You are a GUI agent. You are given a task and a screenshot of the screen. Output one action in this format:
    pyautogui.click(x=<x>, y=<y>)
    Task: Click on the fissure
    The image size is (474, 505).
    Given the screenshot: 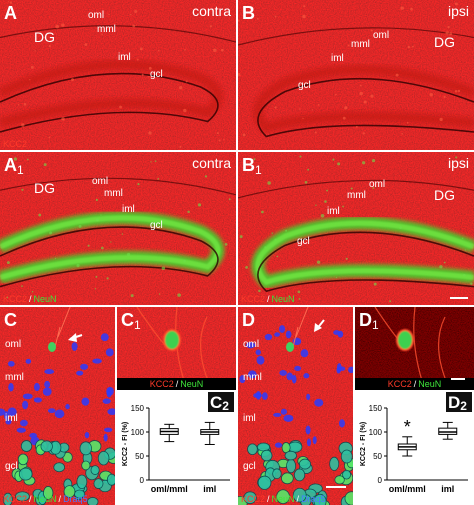 What is the action you would take?
    pyautogui.click(x=356, y=189)
    